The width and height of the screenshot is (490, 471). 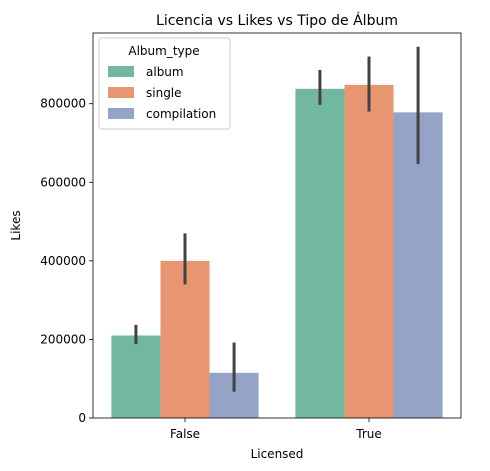 What do you see at coordinates (185, 434) in the screenshot?
I see `x-tick-label: False` at bounding box center [185, 434].